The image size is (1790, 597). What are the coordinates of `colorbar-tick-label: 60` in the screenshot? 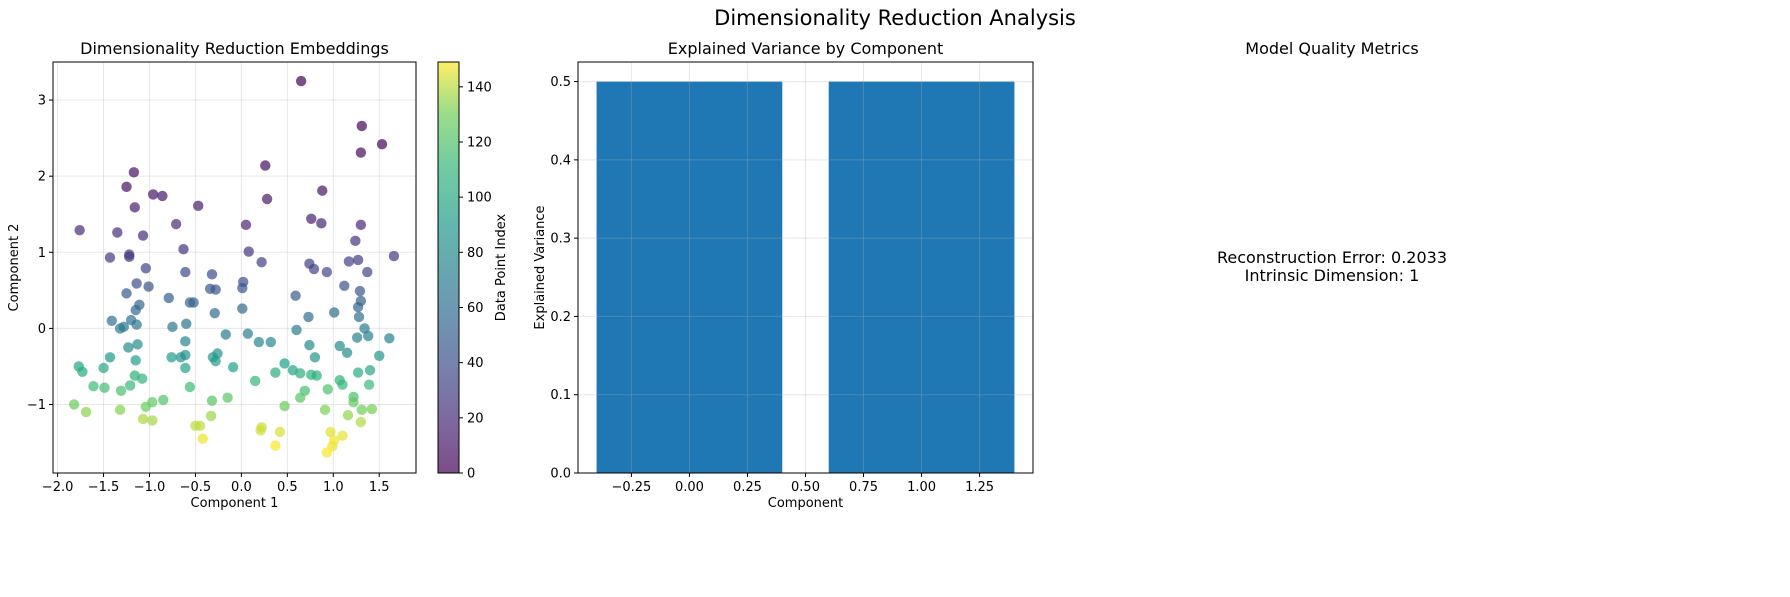 It's located at (475, 308).